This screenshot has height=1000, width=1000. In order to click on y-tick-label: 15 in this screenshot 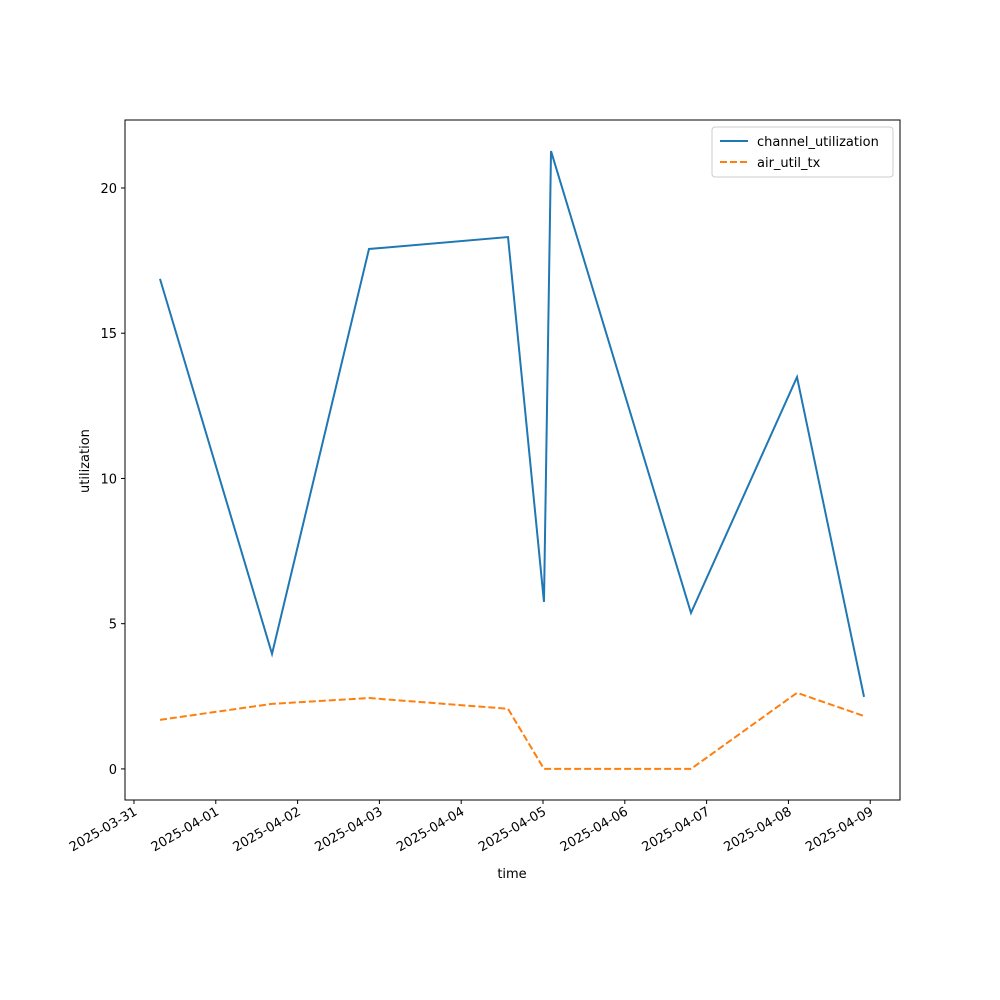, I will do `click(108, 334)`.